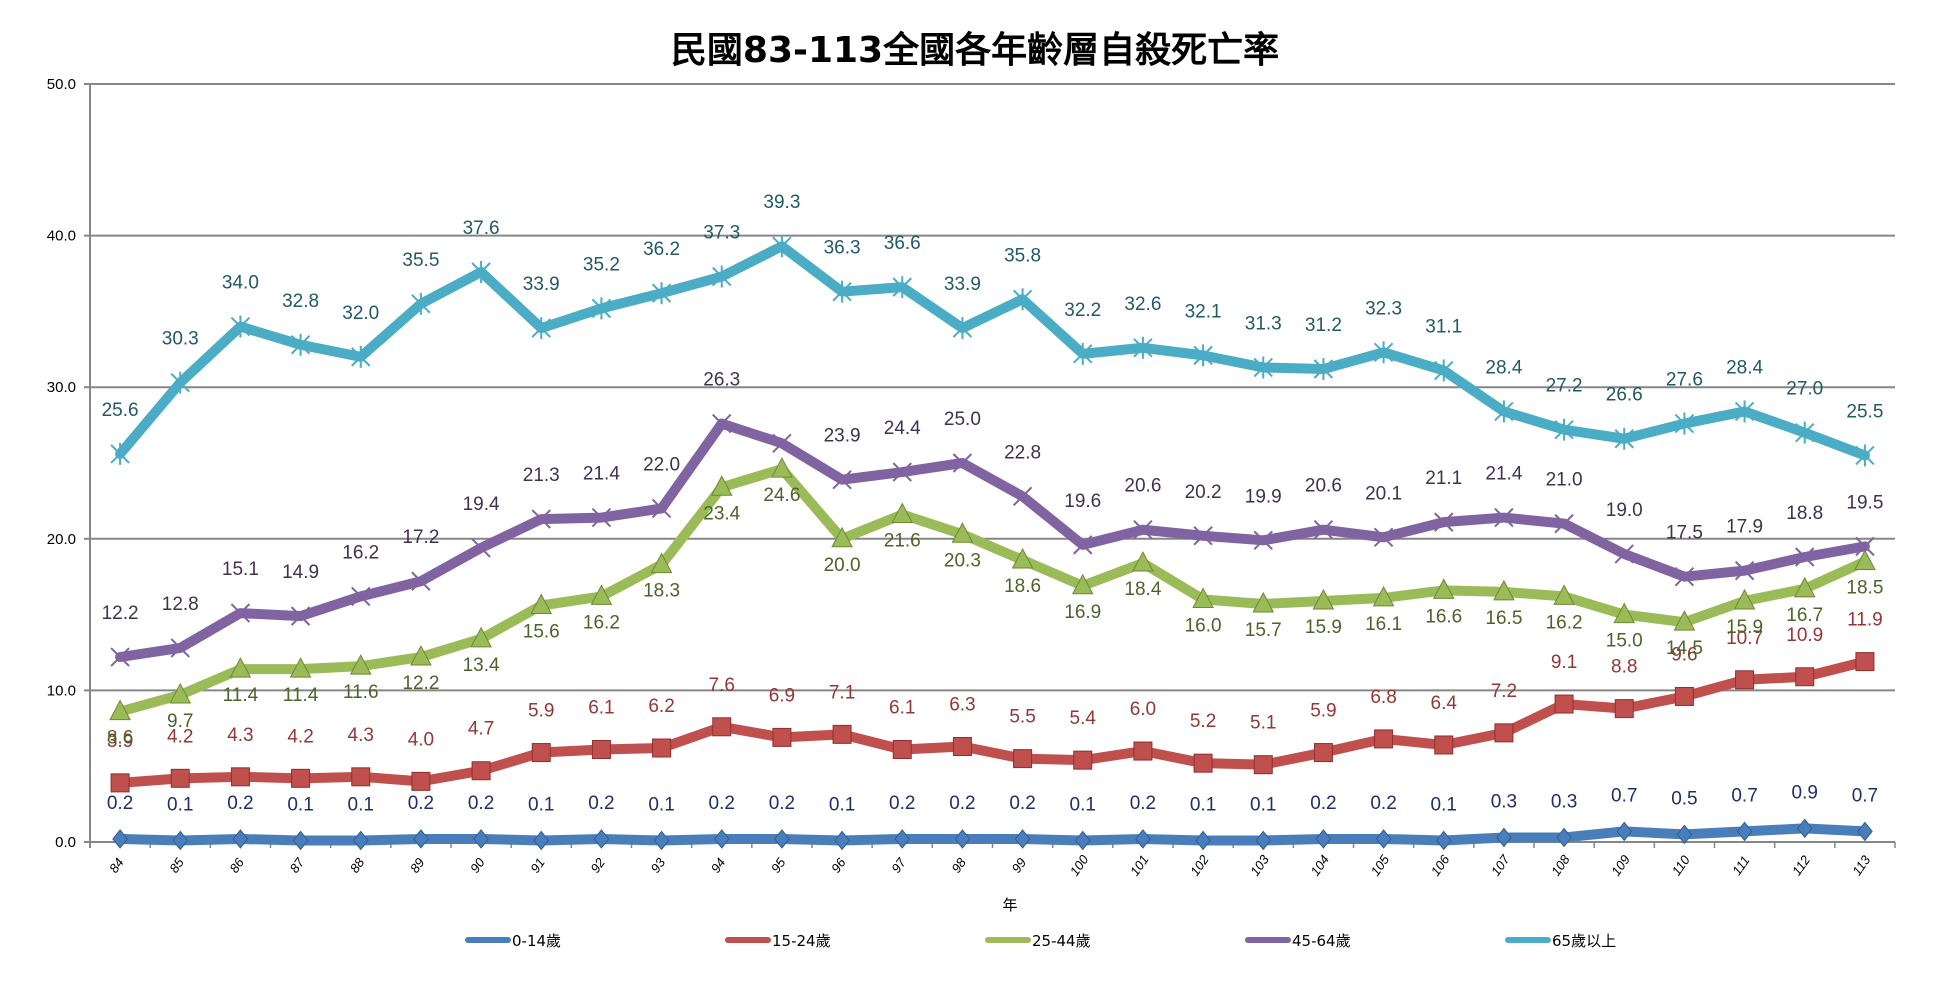 This screenshot has height=999, width=1950. I want to click on data-label: 31.2, so click(1323, 325).